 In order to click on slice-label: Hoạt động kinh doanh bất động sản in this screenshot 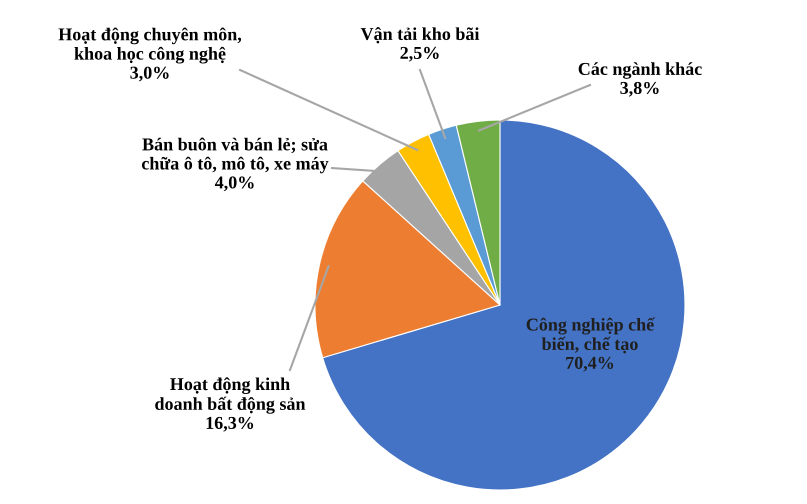, I will do `click(230, 395)`.